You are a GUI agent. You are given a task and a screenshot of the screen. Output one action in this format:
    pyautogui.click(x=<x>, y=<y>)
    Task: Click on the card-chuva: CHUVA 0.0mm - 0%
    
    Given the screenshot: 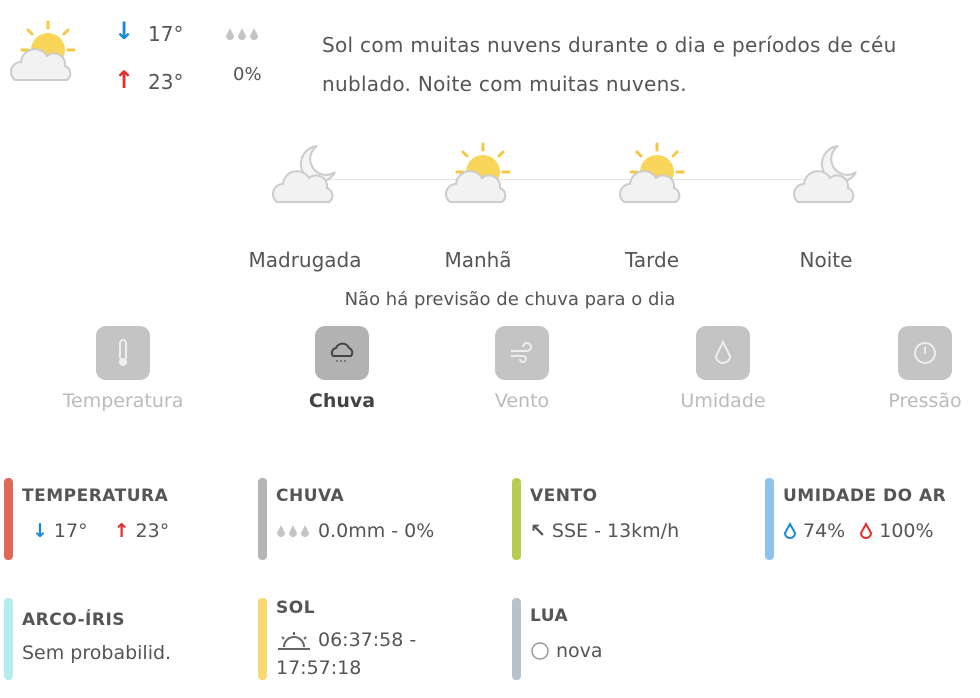 What is the action you would take?
    pyautogui.click(x=378, y=519)
    